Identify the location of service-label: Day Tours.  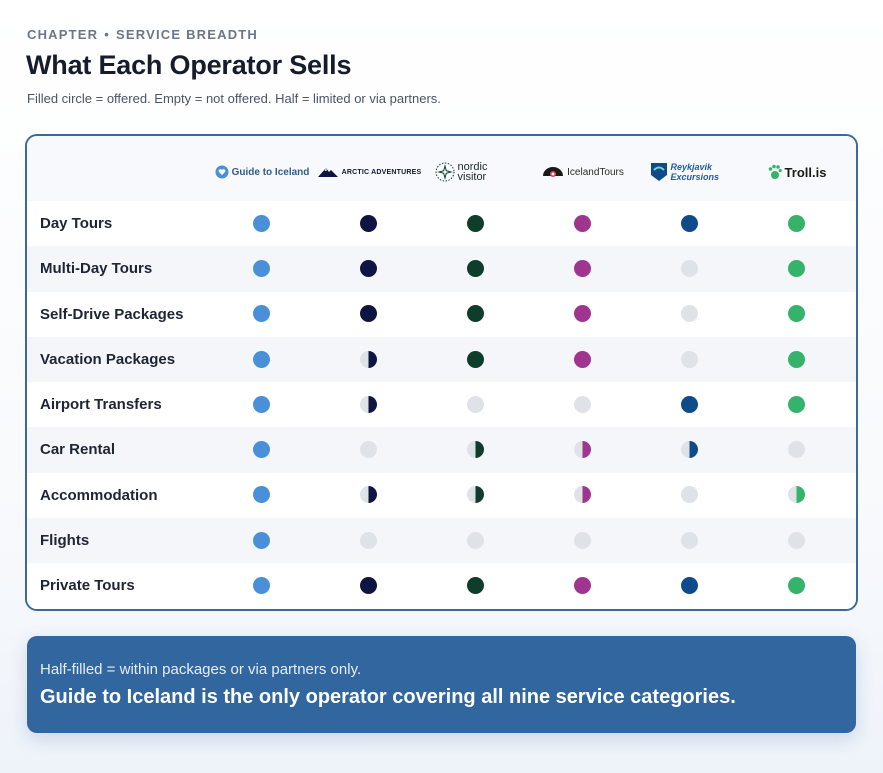
(76, 223).